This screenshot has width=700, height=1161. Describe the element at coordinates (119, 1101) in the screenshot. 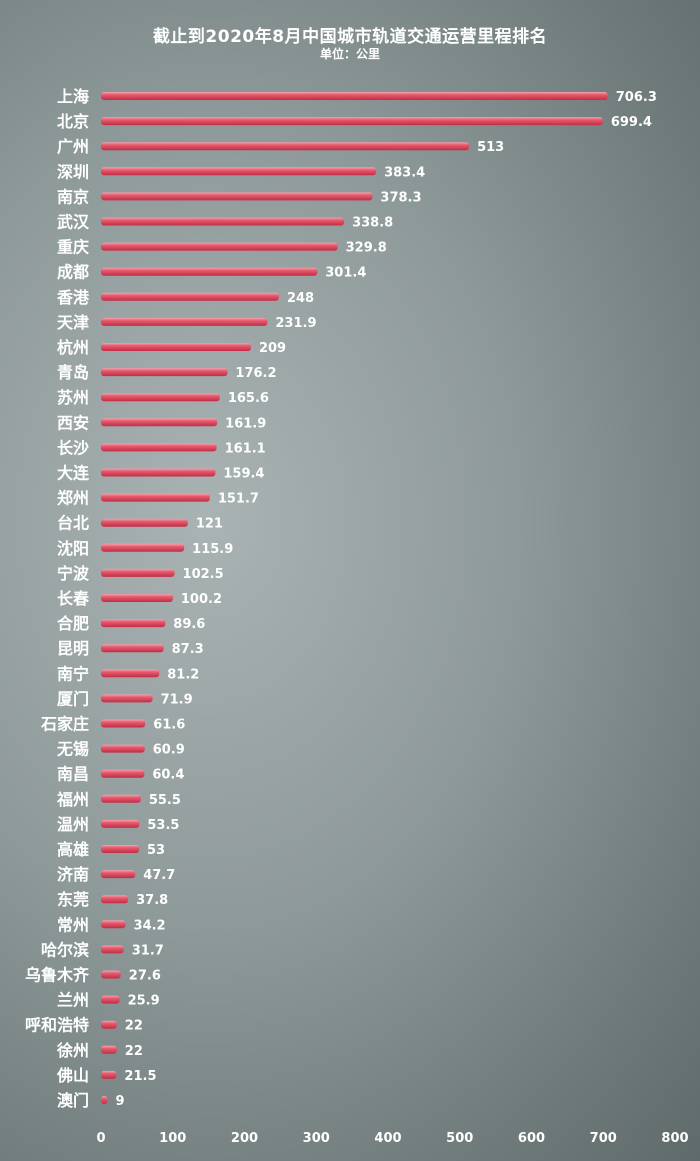

I see `value-label: 9` at that location.